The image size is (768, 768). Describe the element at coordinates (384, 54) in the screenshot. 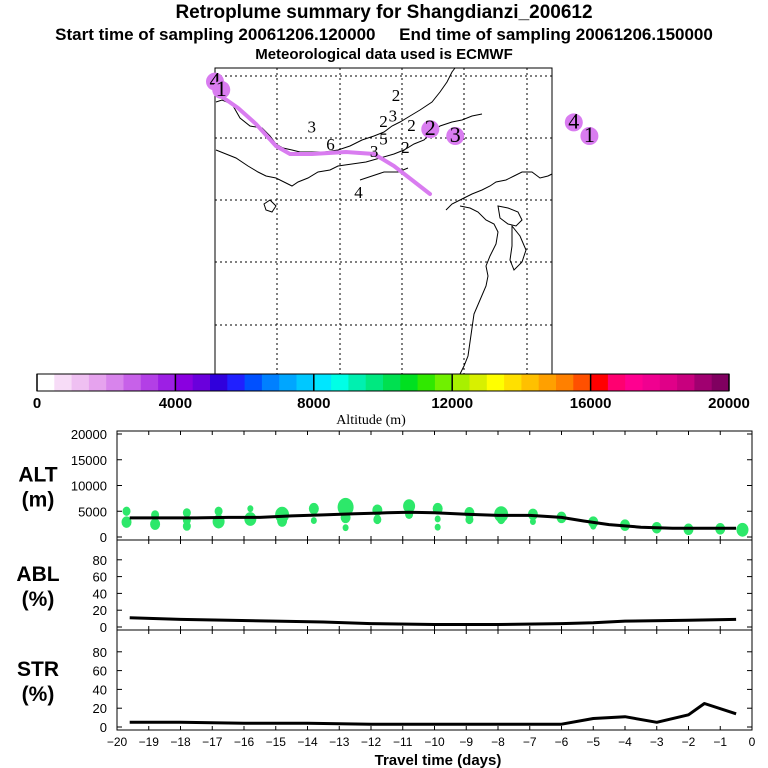

I see `met-data-label: Meteorological data used is ECMWF` at that location.